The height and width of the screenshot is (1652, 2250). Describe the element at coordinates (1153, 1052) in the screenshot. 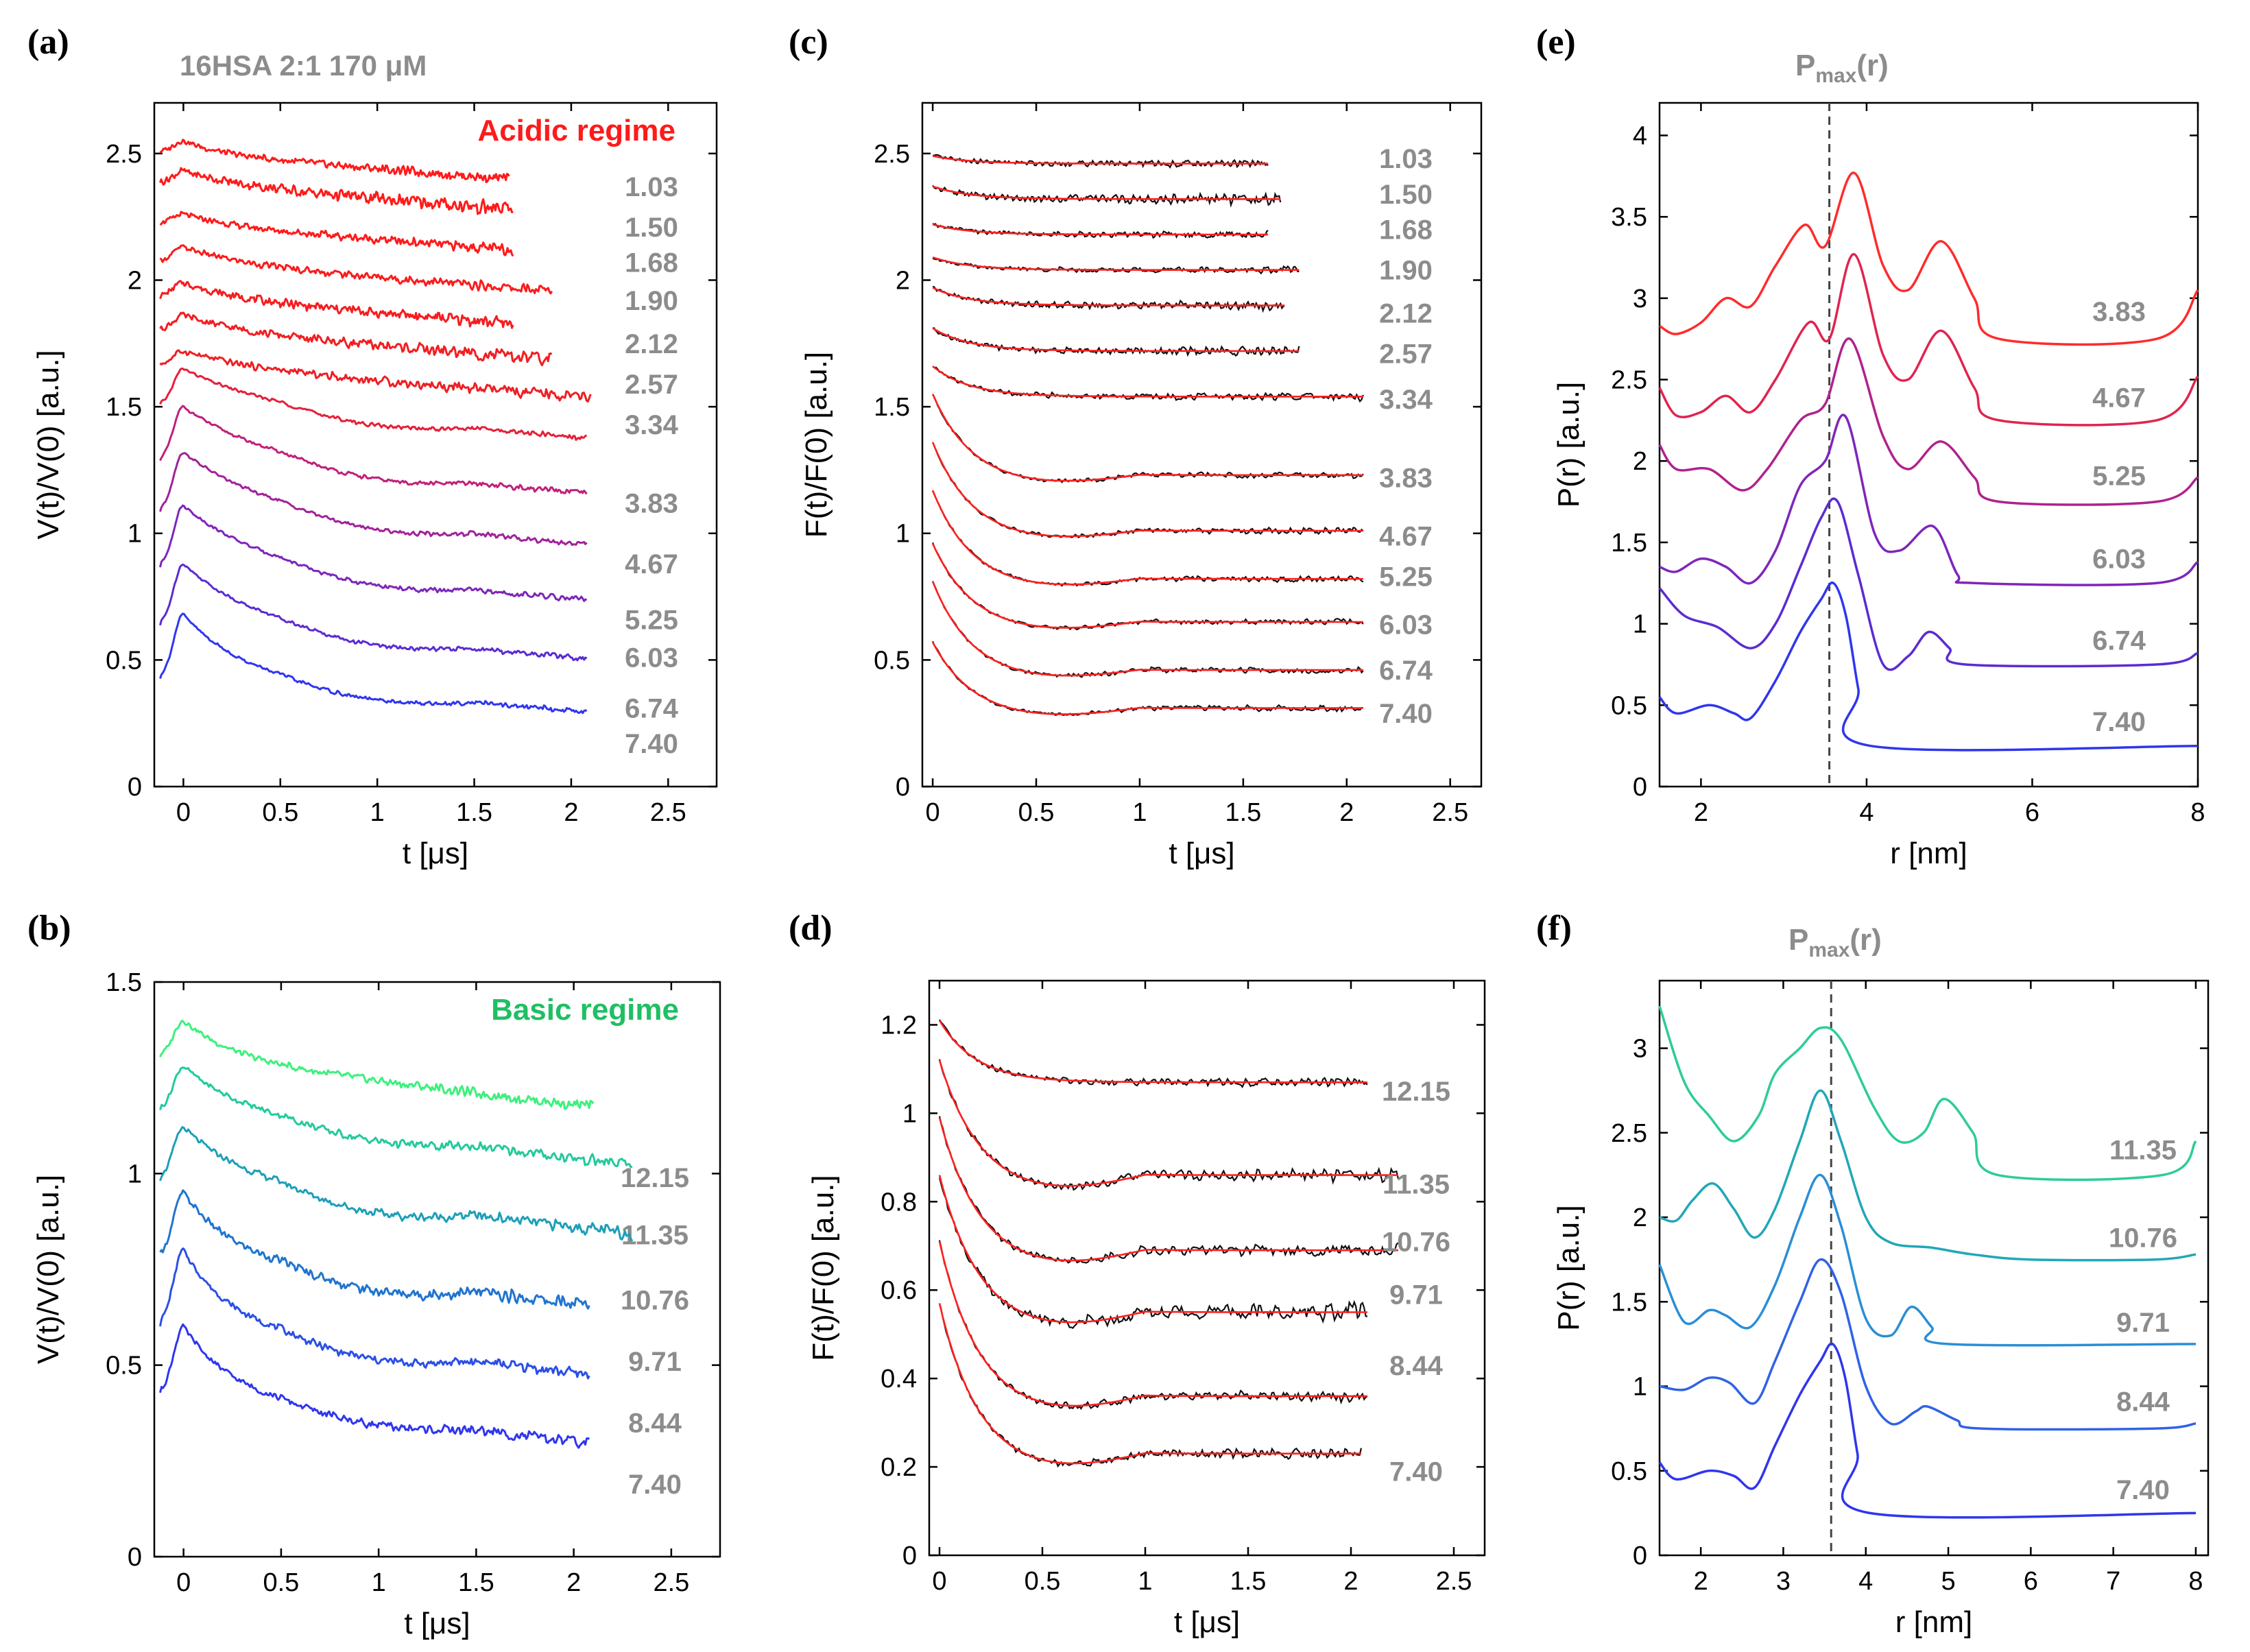

I see `fit-line-12.15` at that location.